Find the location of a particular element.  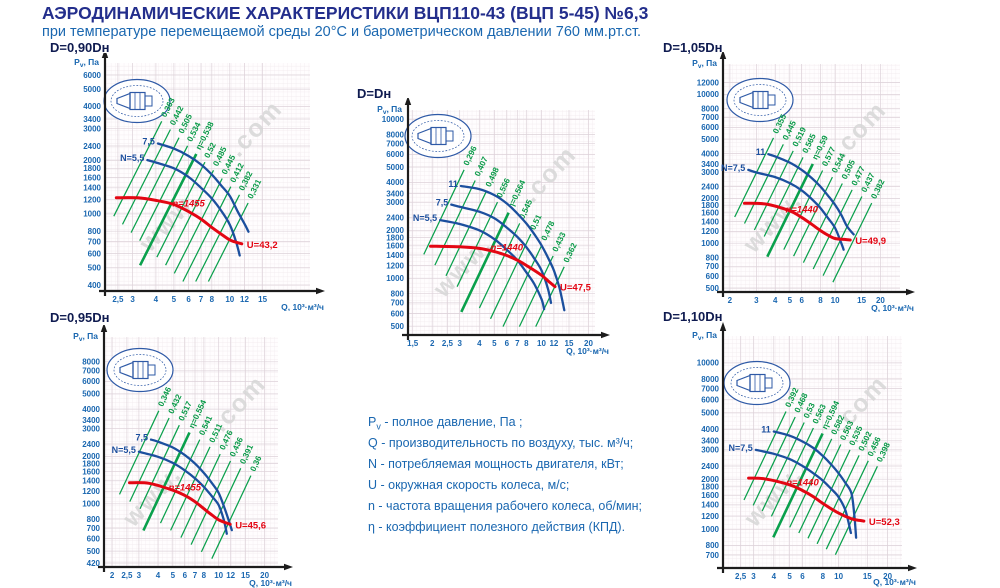

svg-text: 5000 is located at coordinates (91, 394).